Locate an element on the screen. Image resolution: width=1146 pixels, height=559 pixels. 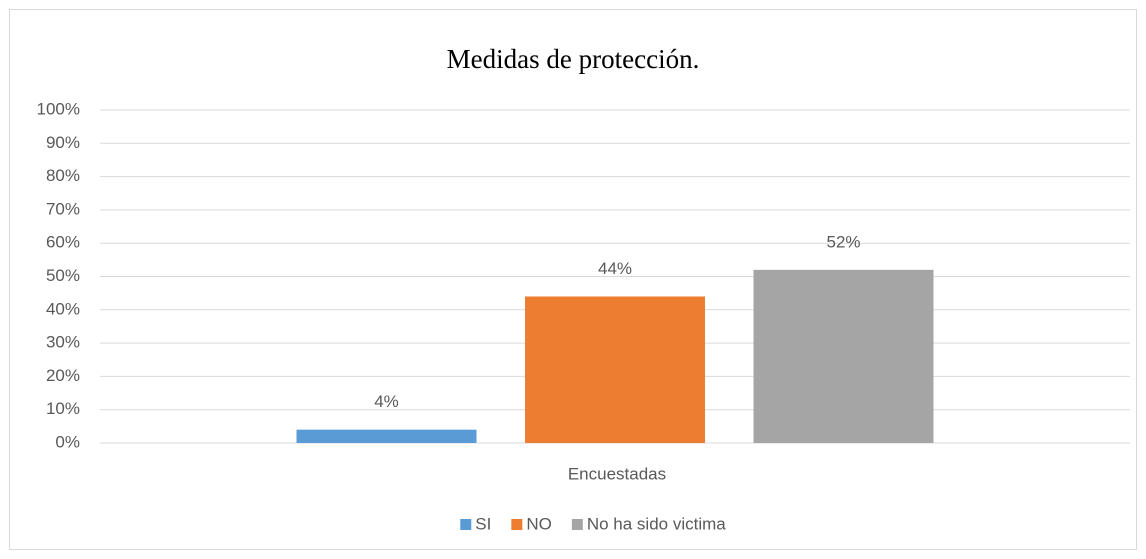
y-tick-label: 100% is located at coordinates (58, 108).